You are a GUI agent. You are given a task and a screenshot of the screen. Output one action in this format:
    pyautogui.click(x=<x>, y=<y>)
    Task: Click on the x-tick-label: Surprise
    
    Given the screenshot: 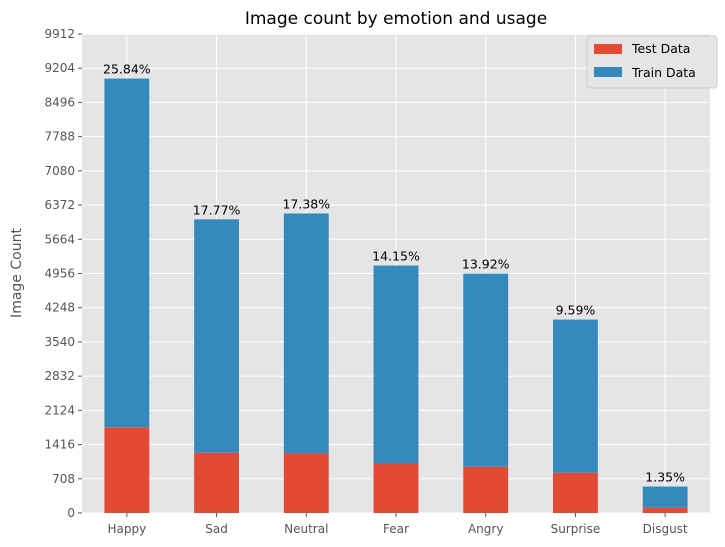 What is the action you would take?
    pyautogui.click(x=576, y=529)
    